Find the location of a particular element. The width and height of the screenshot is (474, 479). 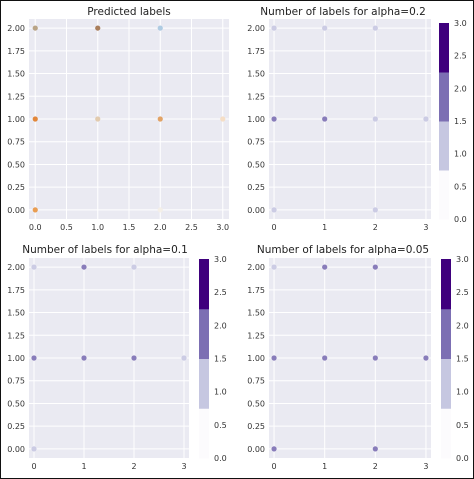

x-tick-label: 2.5 is located at coordinates (191, 227).